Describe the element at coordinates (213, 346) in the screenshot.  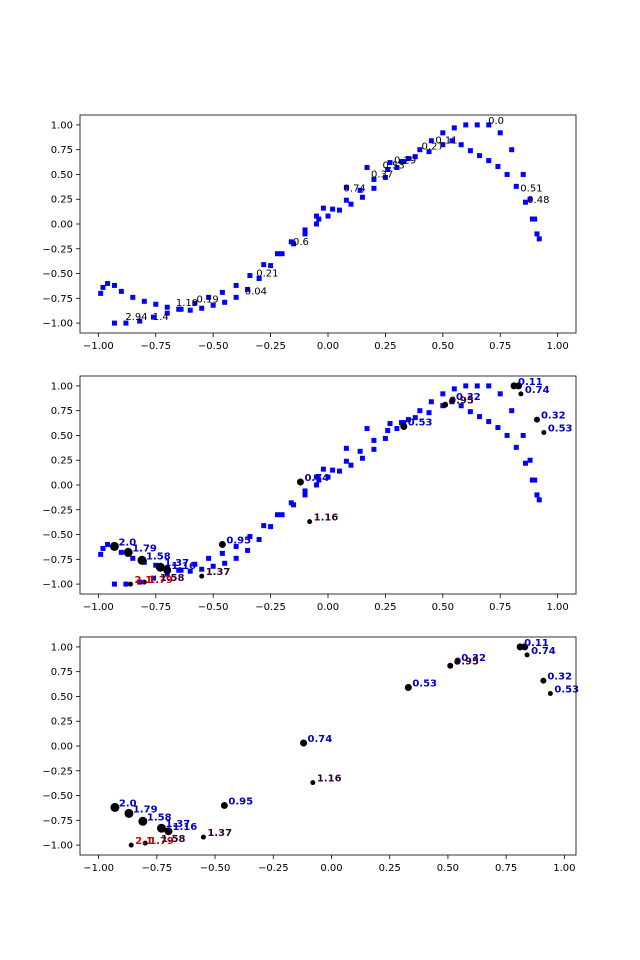
I see `x-tick-label: −0.50` at that location.